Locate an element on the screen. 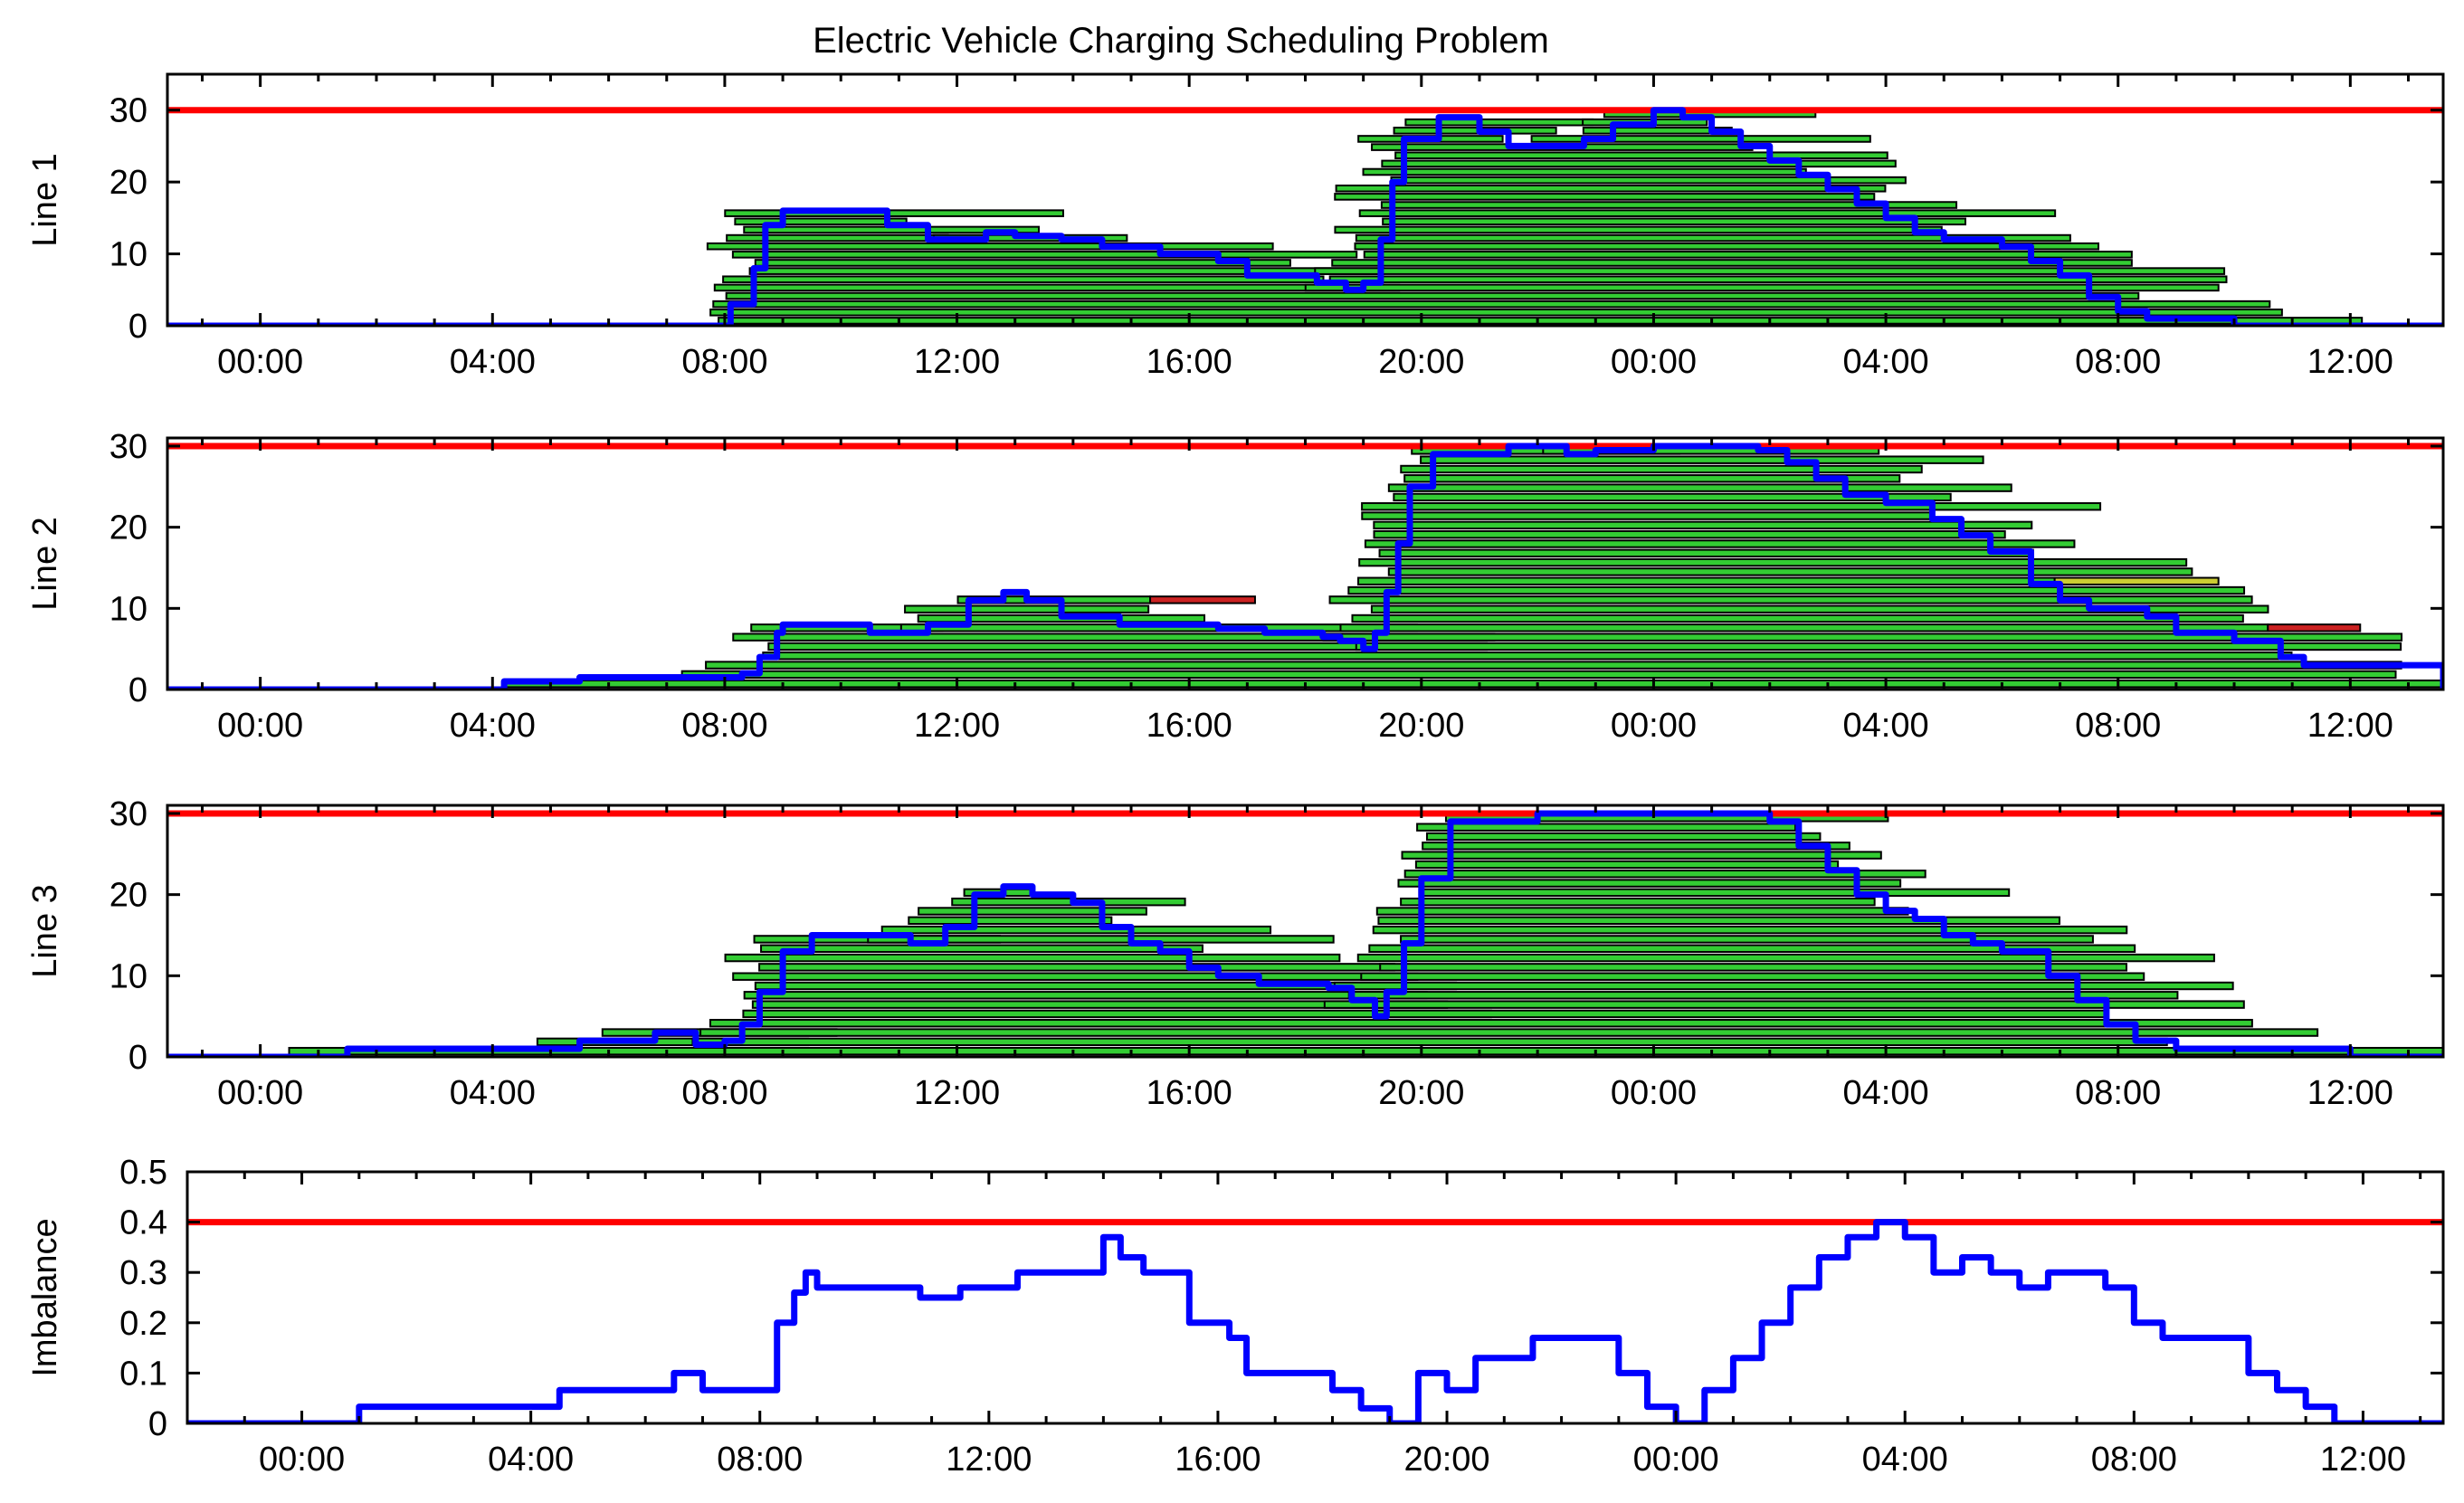 The height and width of the screenshot is (1503, 2464). y-axis-title: Line 3 is located at coordinates (45, 931).